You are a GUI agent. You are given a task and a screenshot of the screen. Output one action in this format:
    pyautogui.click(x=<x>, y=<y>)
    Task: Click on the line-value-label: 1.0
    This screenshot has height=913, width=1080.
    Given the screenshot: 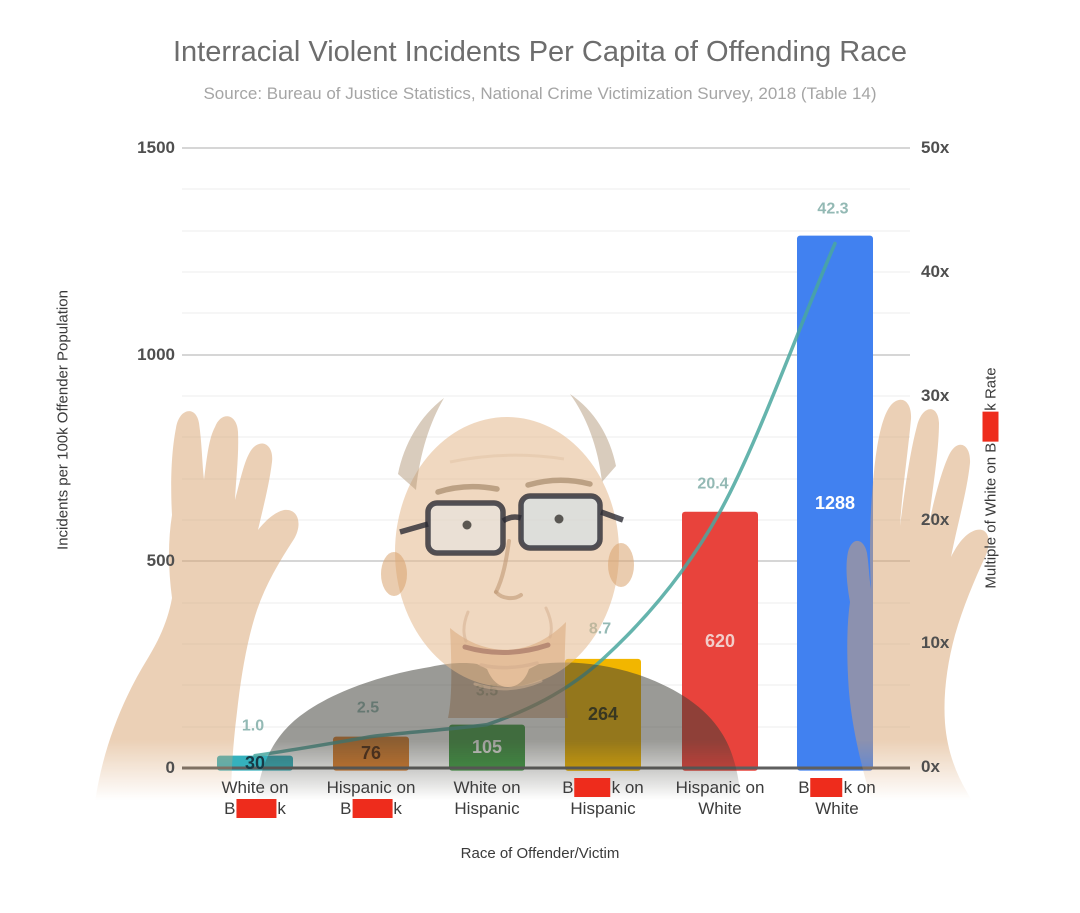 What is the action you would take?
    pyautogui.click(x=253, y=726)
    